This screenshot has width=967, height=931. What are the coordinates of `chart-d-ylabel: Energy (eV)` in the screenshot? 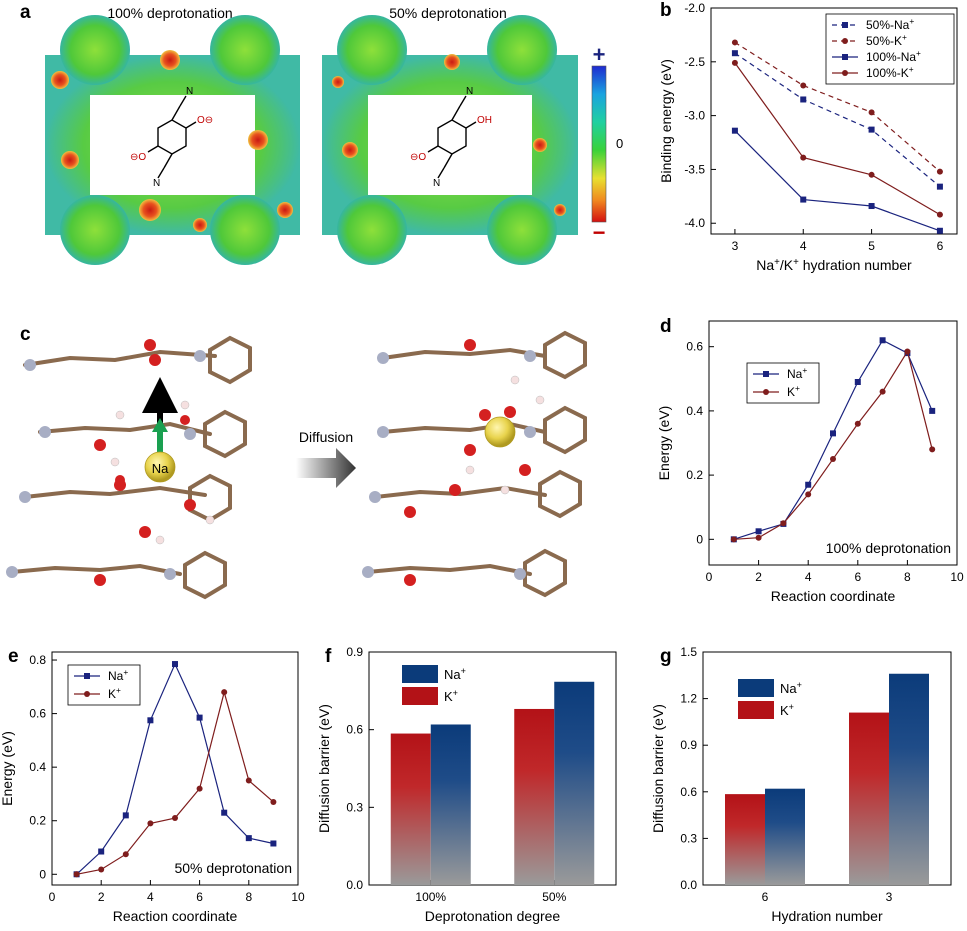 It's located at (664, 443).